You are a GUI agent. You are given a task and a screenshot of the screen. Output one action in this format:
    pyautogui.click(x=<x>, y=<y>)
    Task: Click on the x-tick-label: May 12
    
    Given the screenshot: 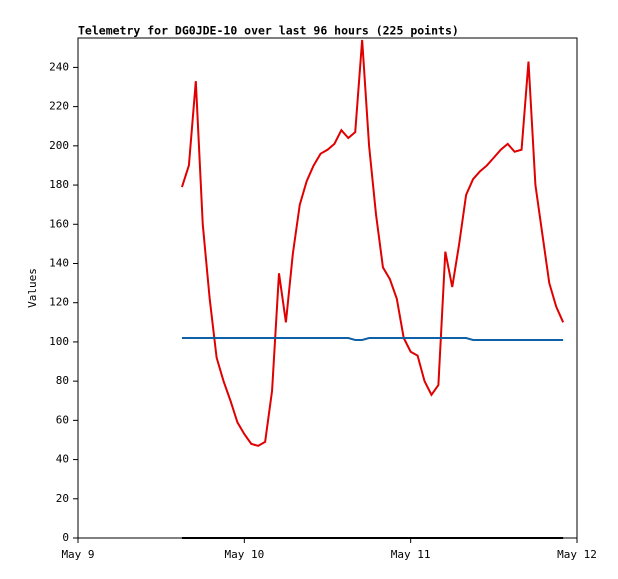 What is the action you would take?
    pyautogui.click(x=577, y=554)
    